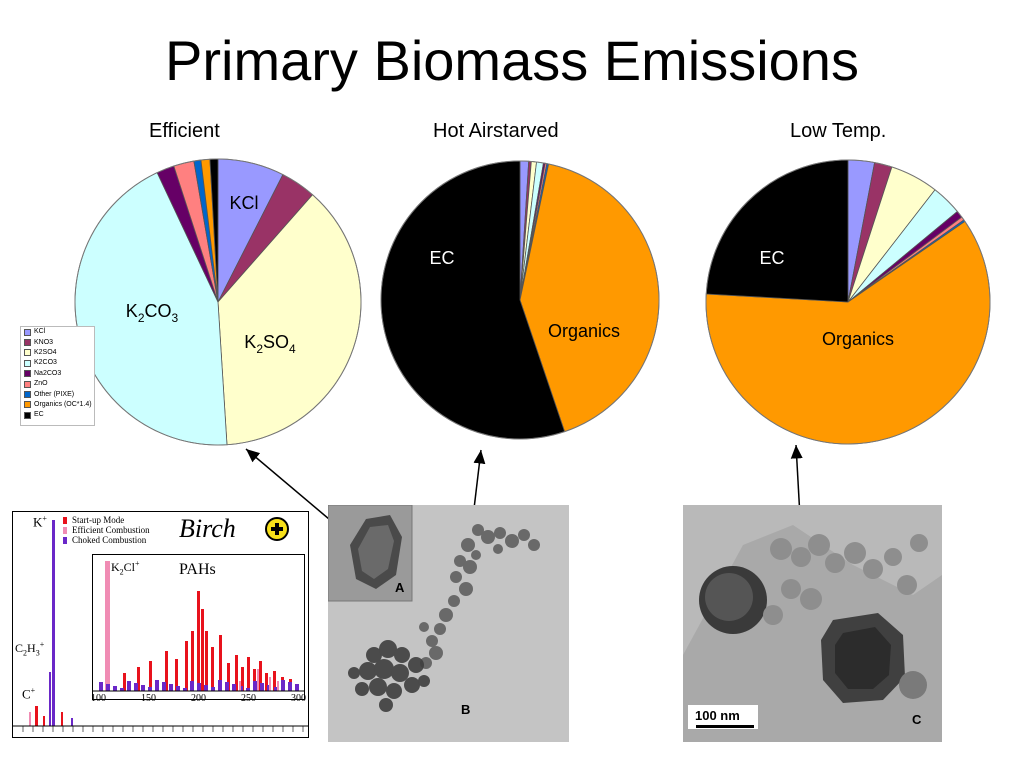 This screenshot has height=768, width=1024. What do you see at coordinates (400, 587) in the screenshot?
I see `photo-label-a: A` at bounding box center [400, 587].